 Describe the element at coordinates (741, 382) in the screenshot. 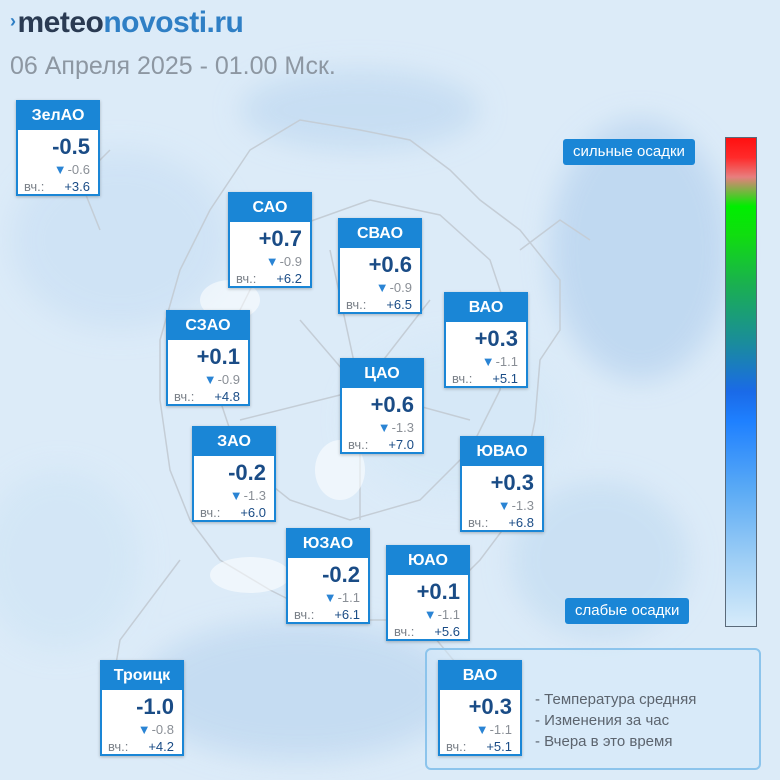

I see `precipitation-scale-bar` at that location.